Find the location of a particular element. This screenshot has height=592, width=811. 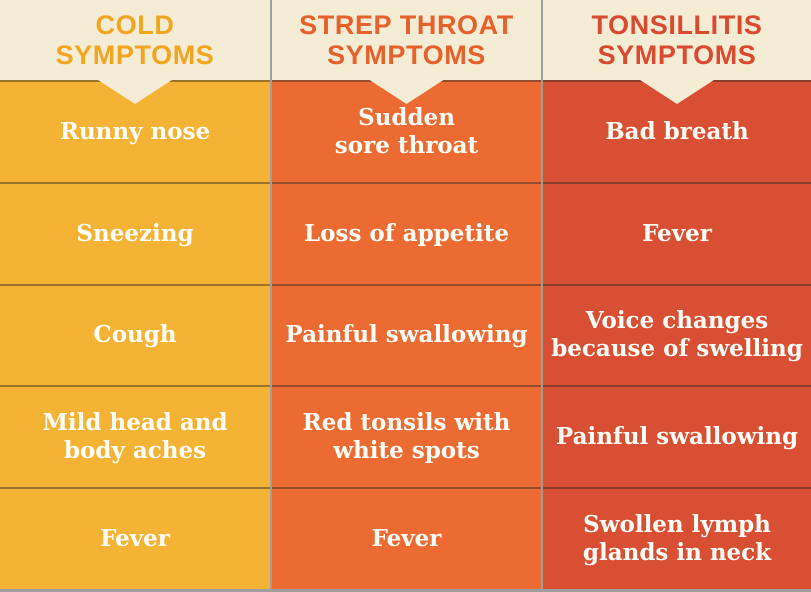

symptom-text: Cough is located at coordinates (135, 335).